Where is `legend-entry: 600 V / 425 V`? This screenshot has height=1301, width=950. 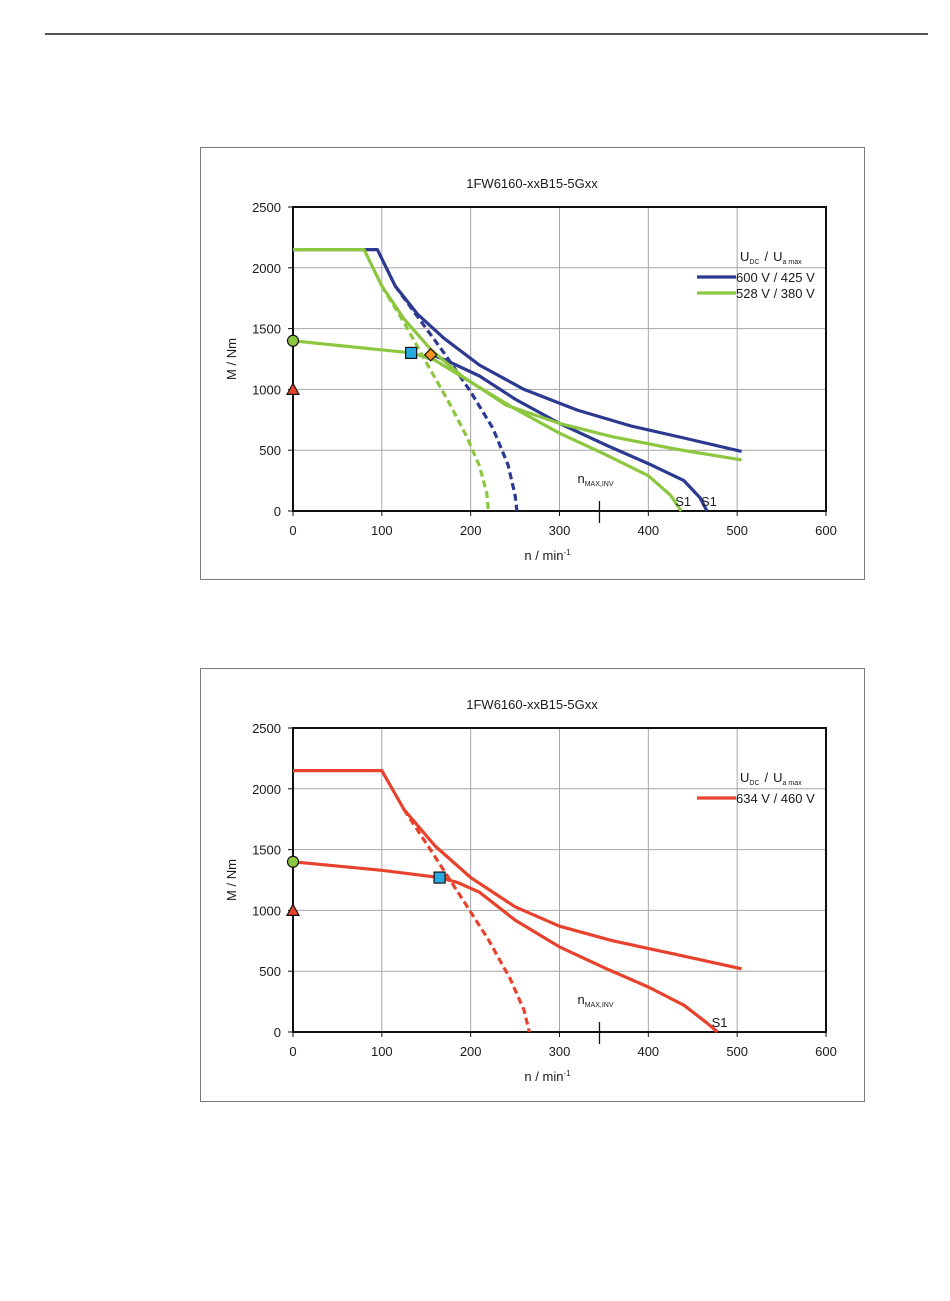
legend-entry: 600 V / 425 V is located at coordinates (775, 277).